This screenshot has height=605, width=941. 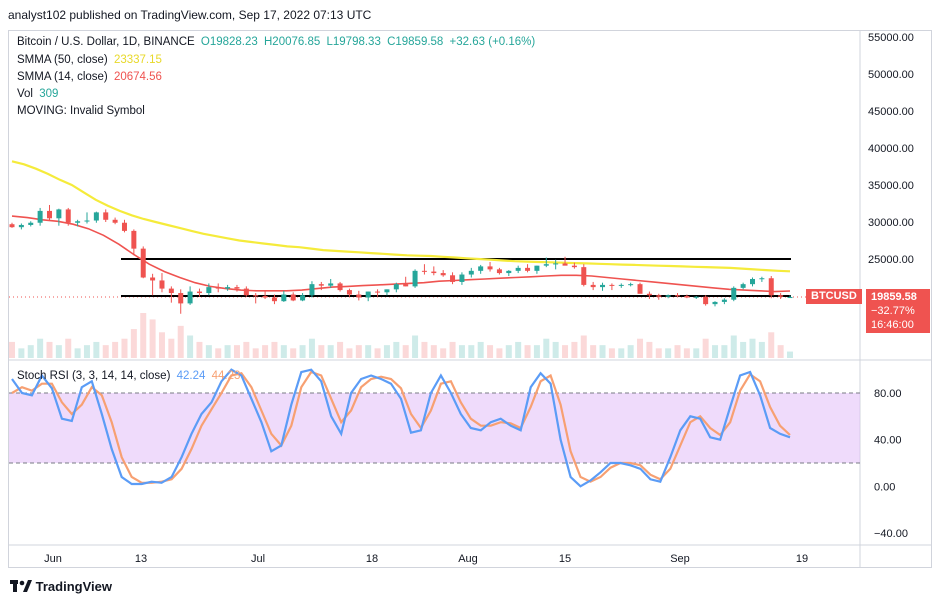 I want to click on time-tick-label: 18, so click(x=372, y=559).